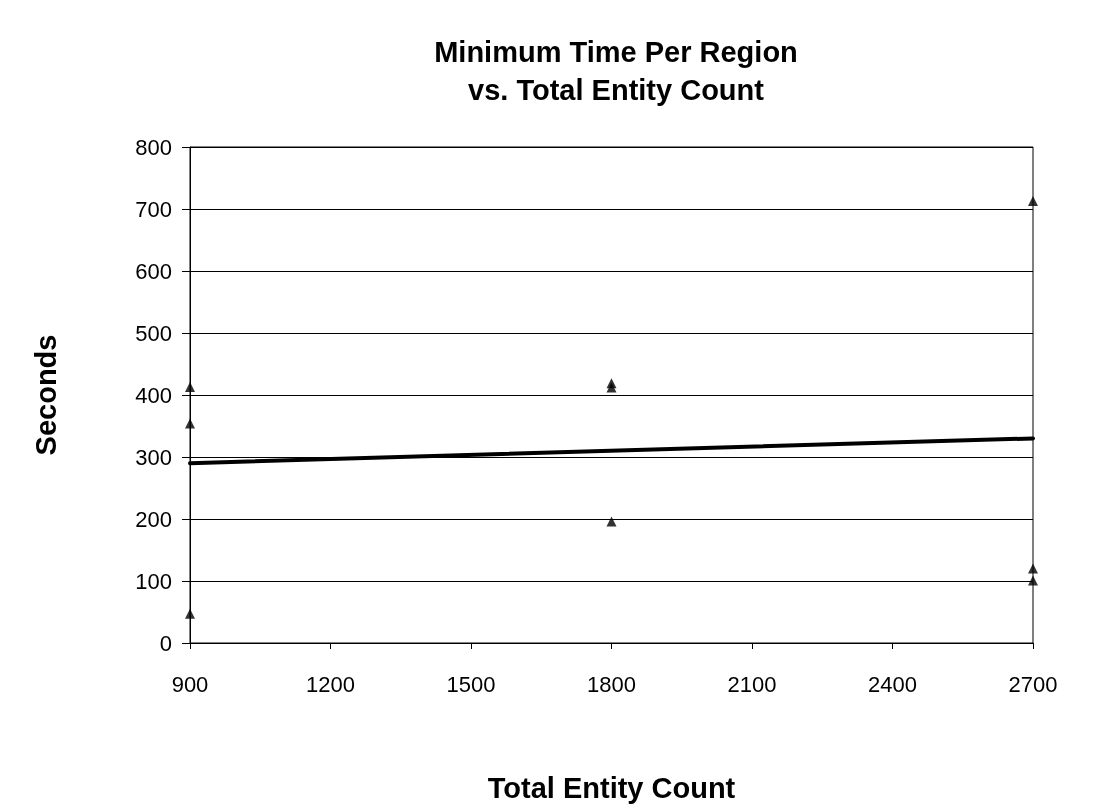  What do you see at coordinates (165, 643) in the screenshot?
I see `y-tick-label: 0` at bounding box center [165, 643].